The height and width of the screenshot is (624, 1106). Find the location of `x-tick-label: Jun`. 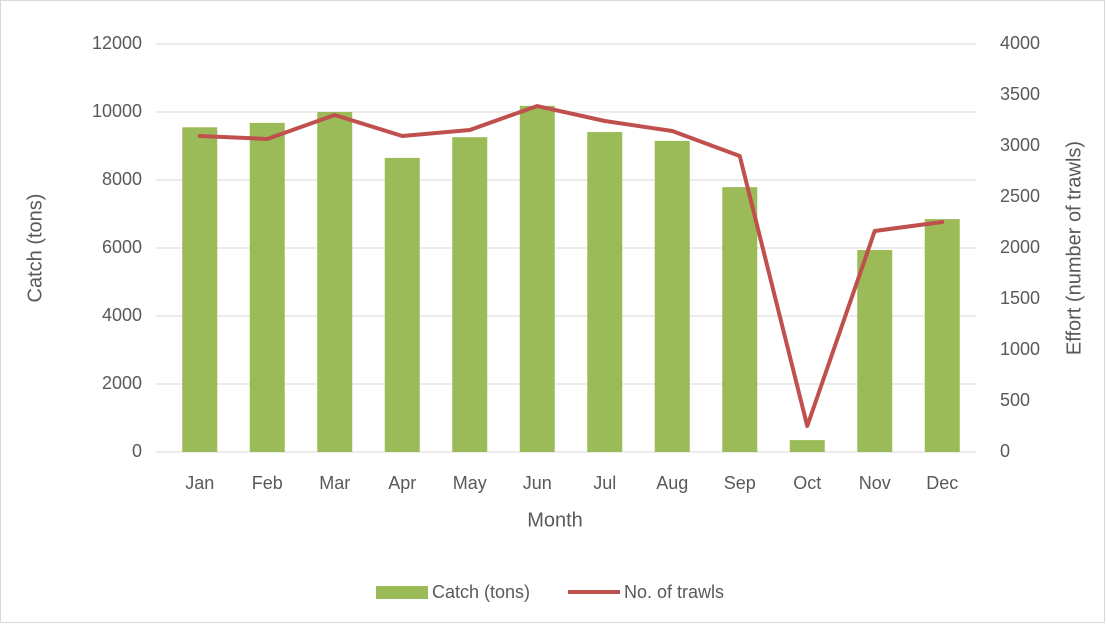

x-tick-label: Jun is located at coordinates (537, 483).